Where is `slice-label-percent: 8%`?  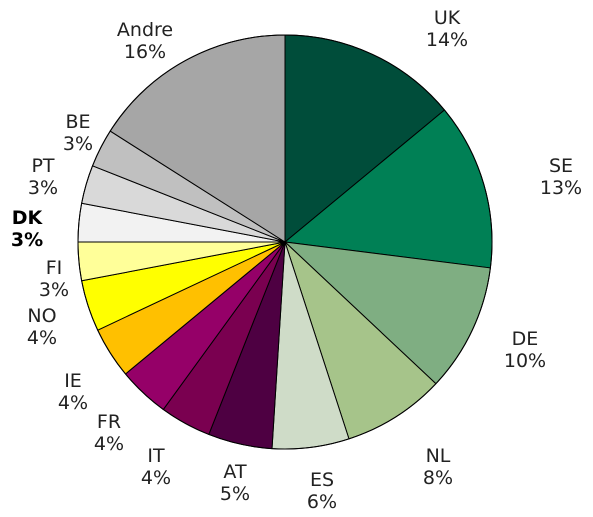
slice-label-percent: 8% is located at coordinates (438, 478).